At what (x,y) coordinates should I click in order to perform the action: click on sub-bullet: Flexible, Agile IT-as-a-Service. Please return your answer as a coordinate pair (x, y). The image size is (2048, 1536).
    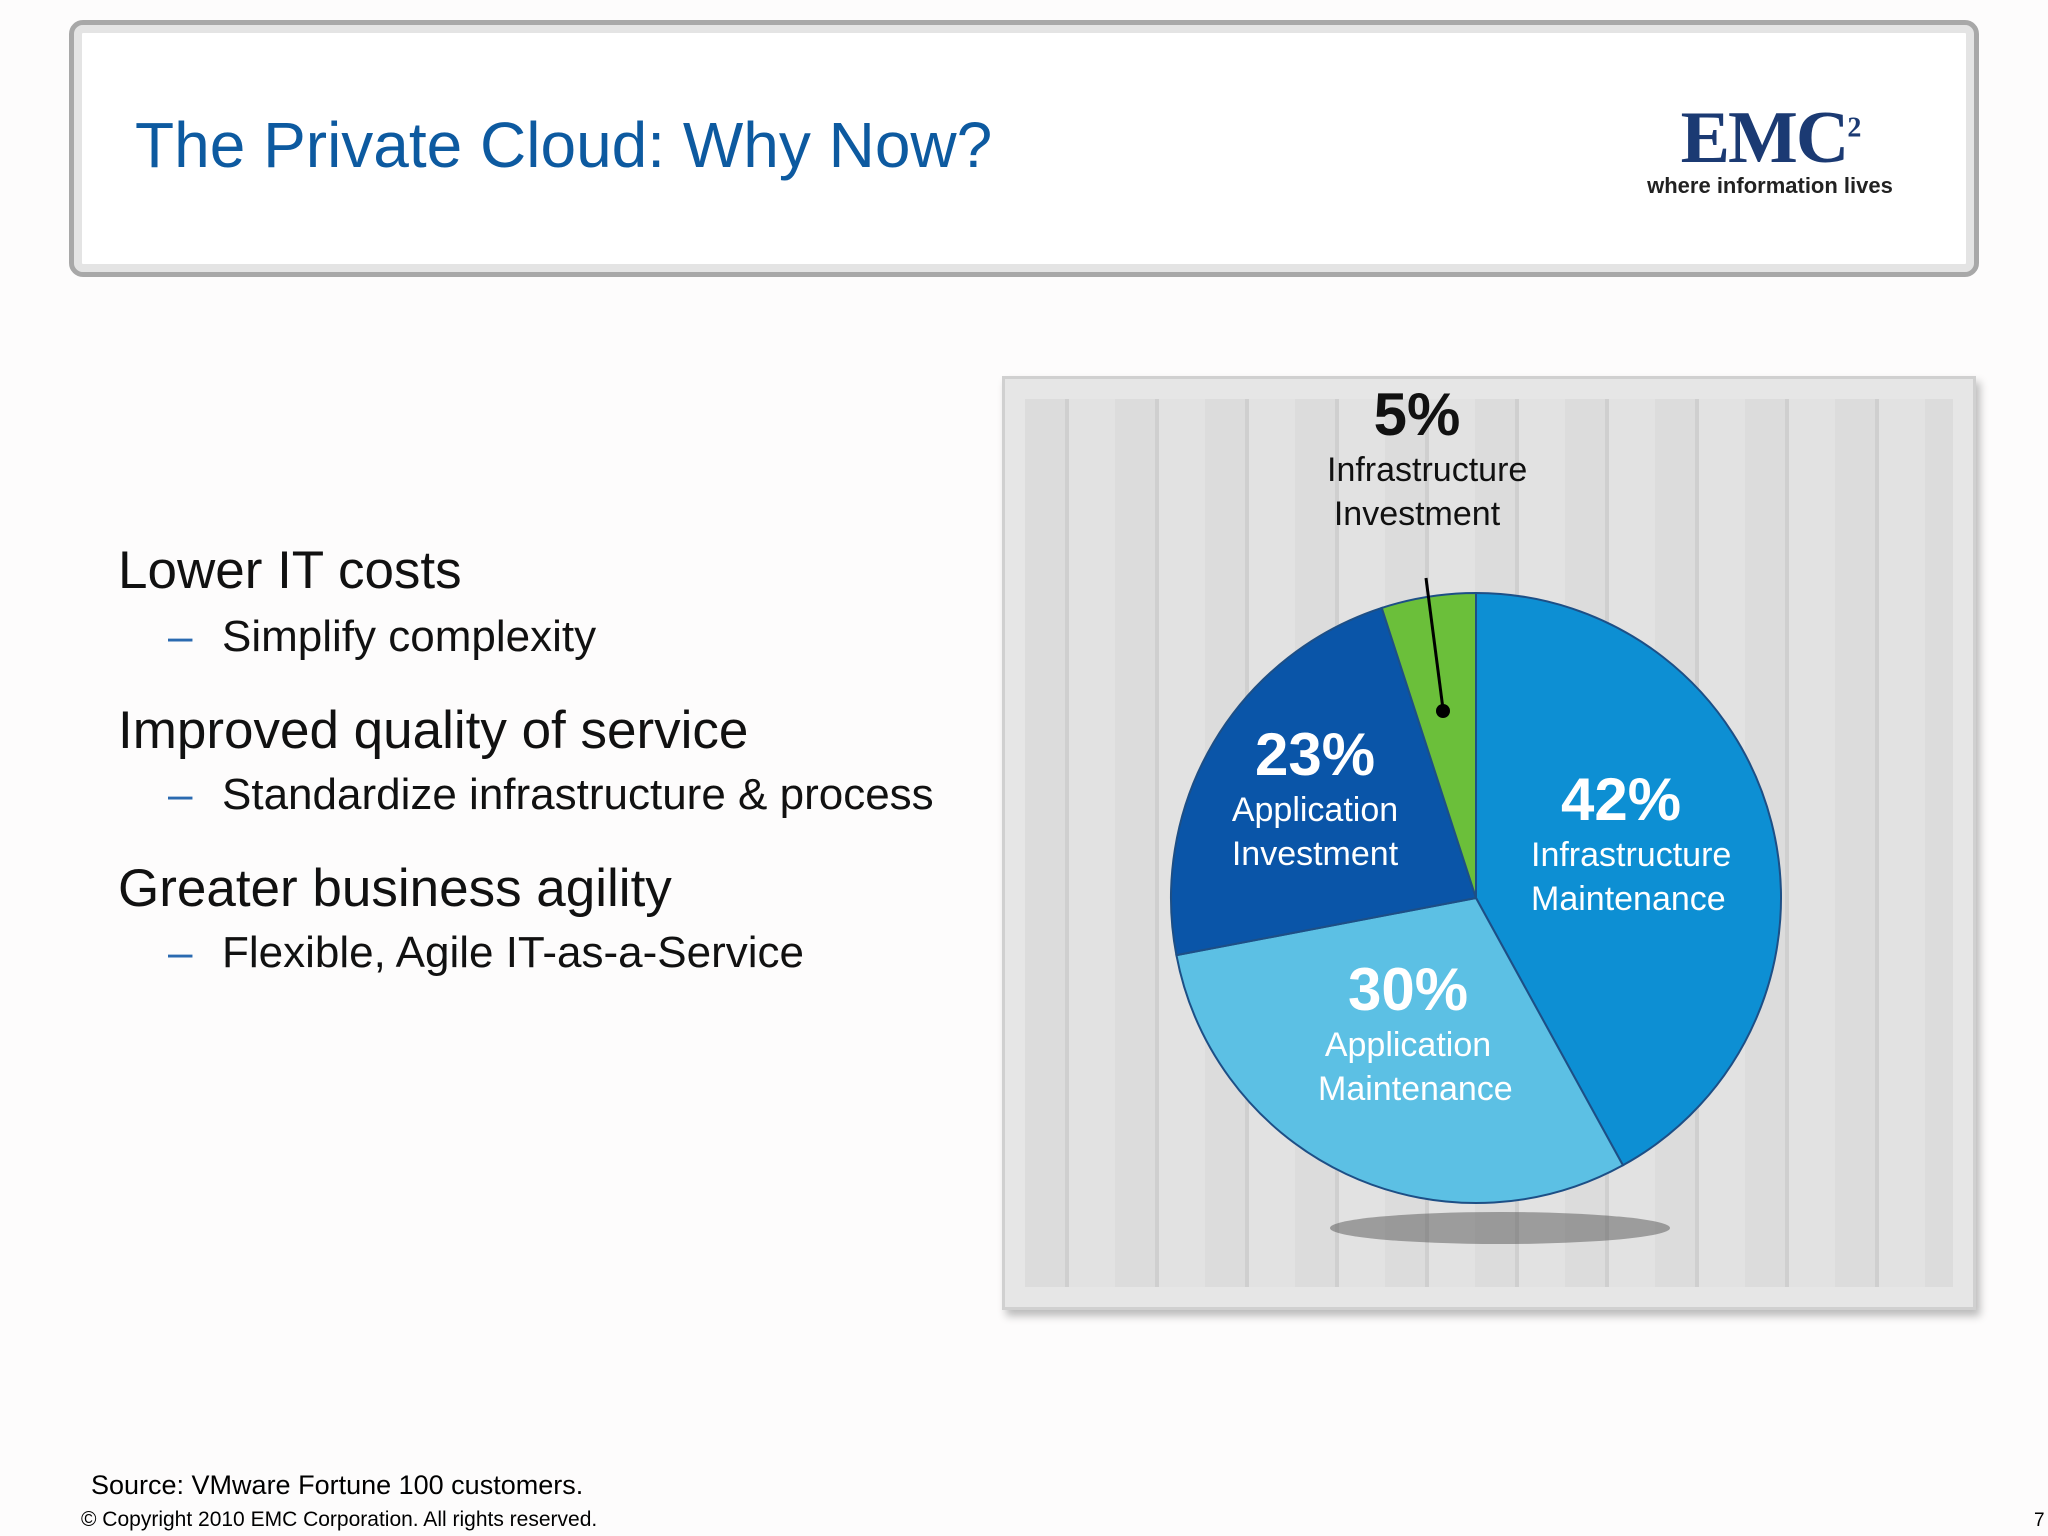
    Looking at the image, I should click on (513, 952).